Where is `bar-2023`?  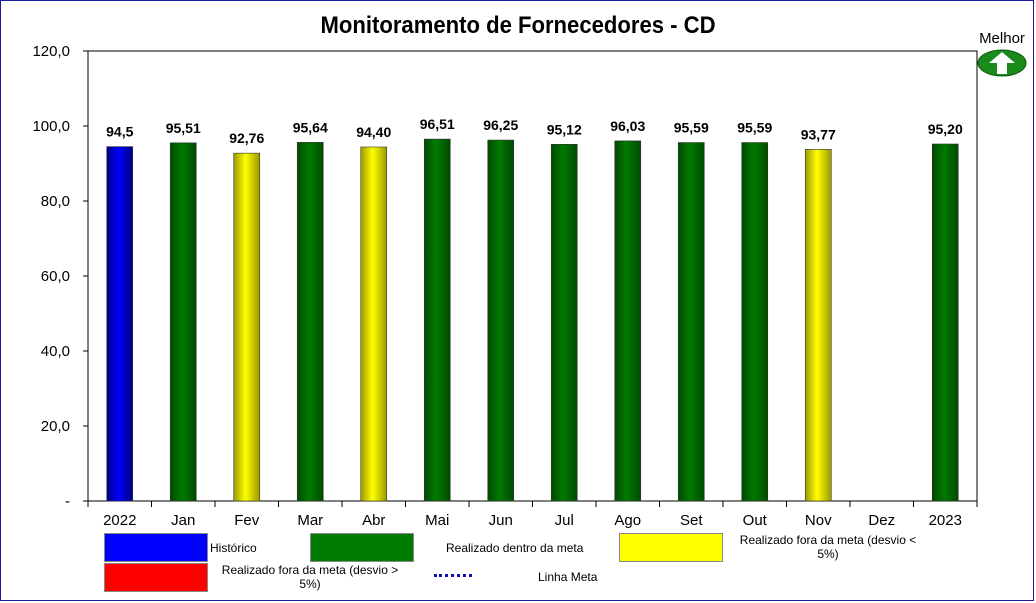
bar-2023 is located at coordinates (945, 322).